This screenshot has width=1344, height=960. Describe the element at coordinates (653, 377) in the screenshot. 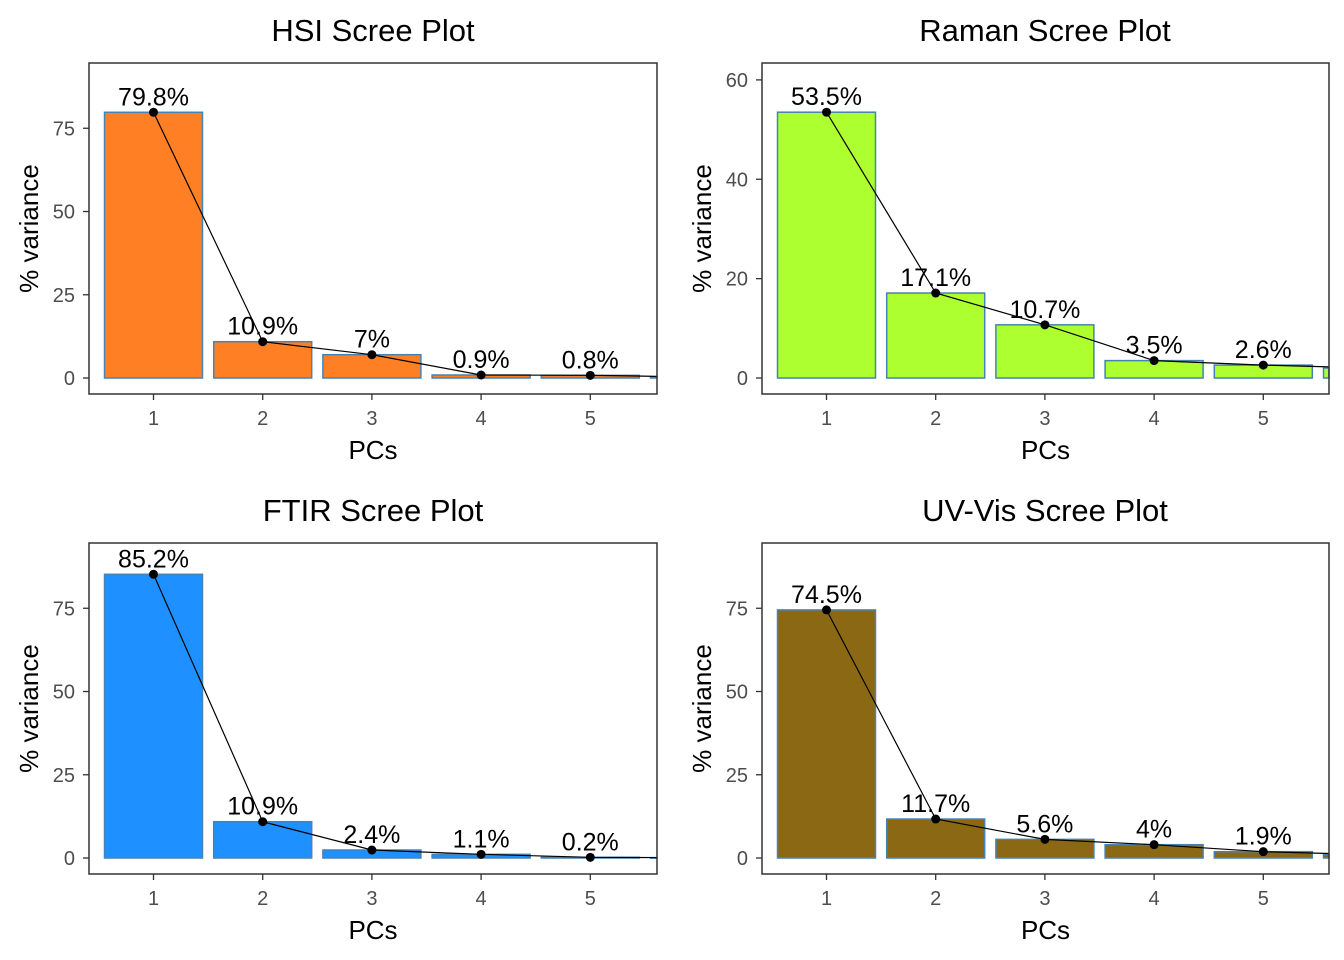

I see `hsi-bar-overflow` at that location.